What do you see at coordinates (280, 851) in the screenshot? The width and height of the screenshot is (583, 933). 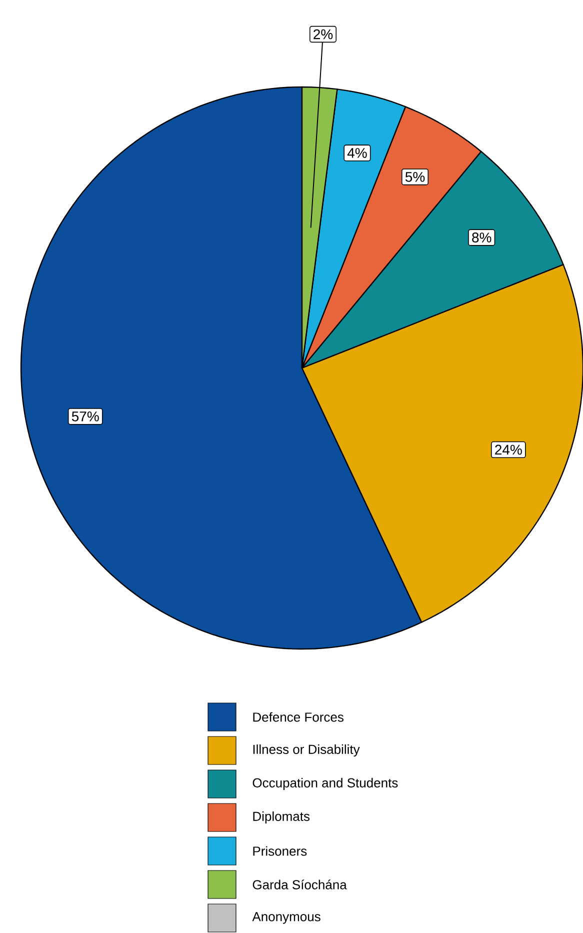 I see `legend-label: Prisoners` at bounding box center [280, 851].